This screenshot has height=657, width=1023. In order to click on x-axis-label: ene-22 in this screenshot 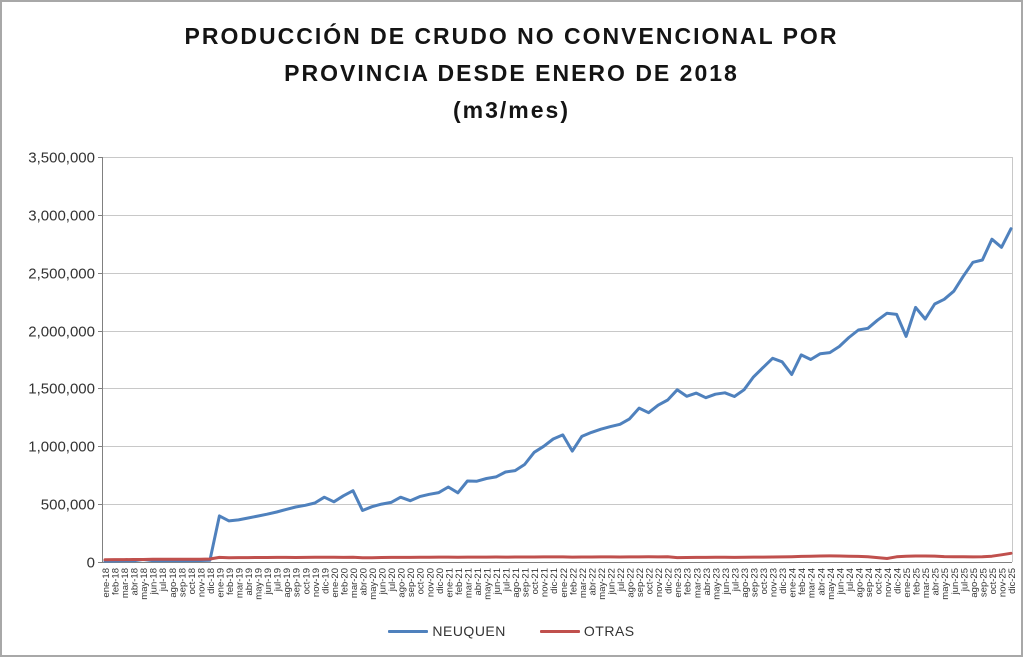, I will do `click(564, 583)`.